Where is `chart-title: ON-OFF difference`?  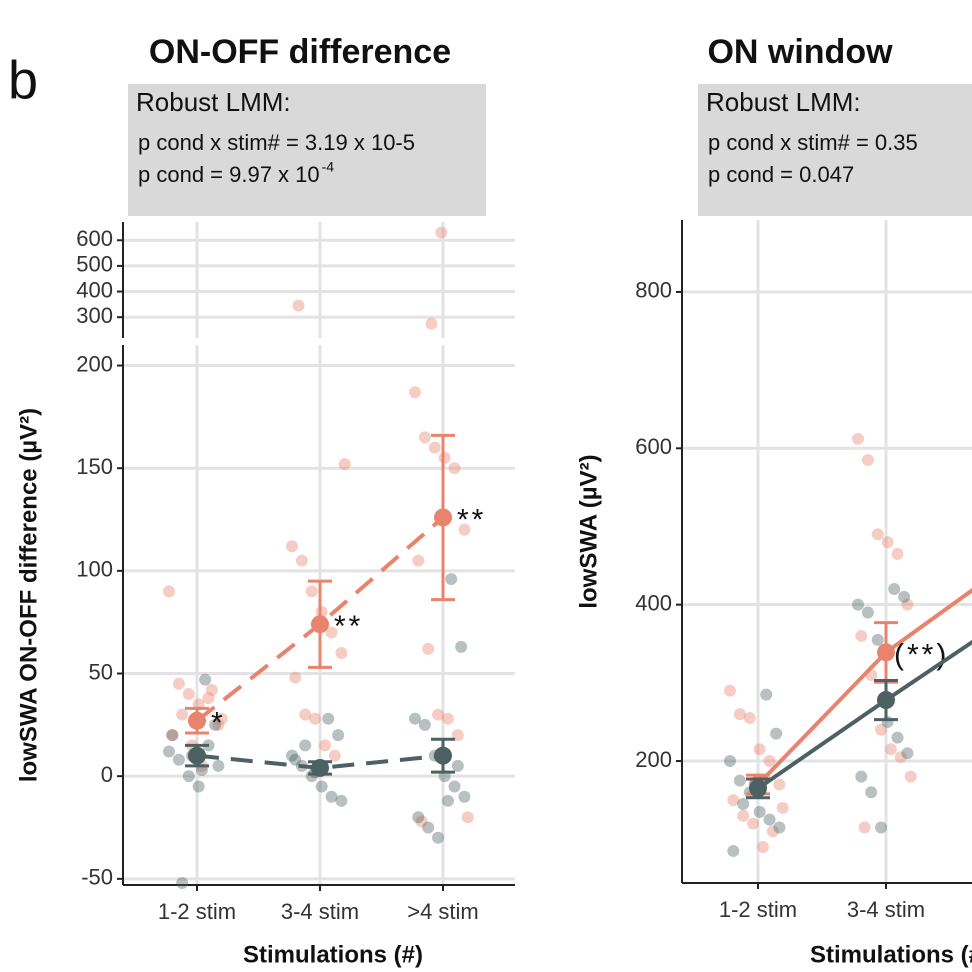 chart-title: ON-OFF difference is located at coordinates (300, 52).